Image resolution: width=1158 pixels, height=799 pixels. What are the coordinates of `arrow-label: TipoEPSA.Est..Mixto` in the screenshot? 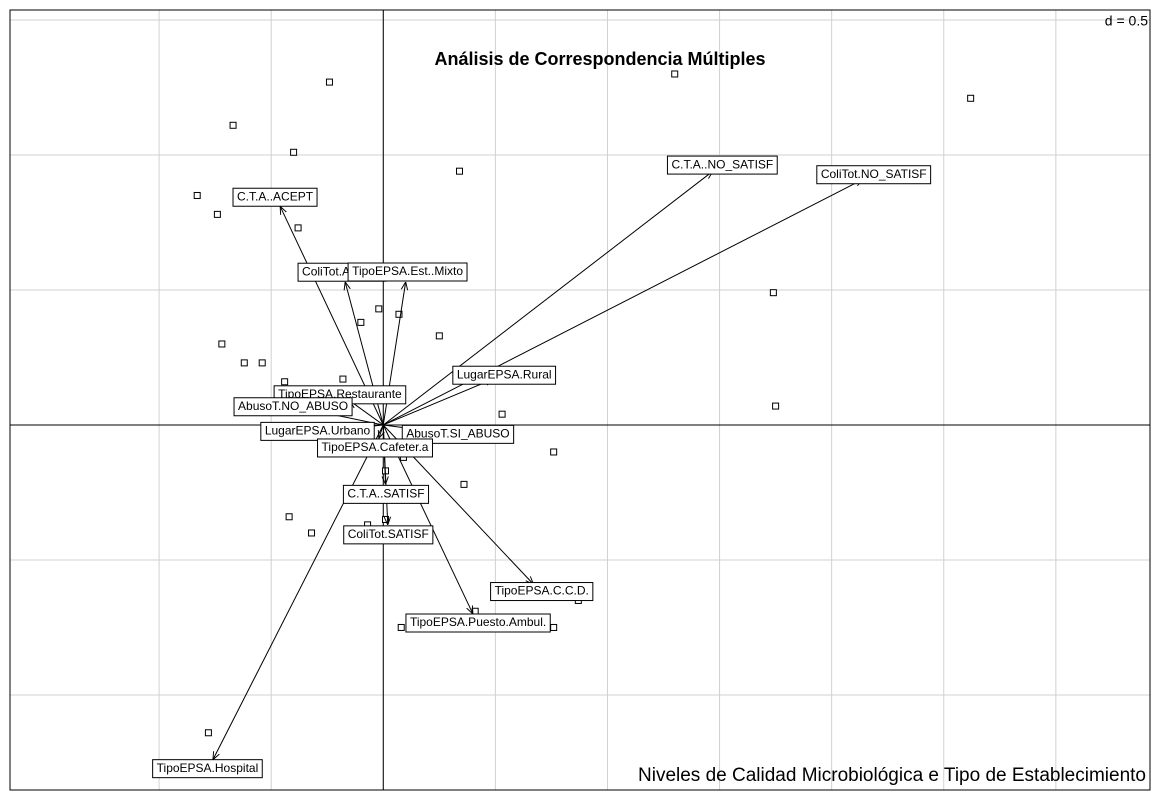 It's located at (407, 271).